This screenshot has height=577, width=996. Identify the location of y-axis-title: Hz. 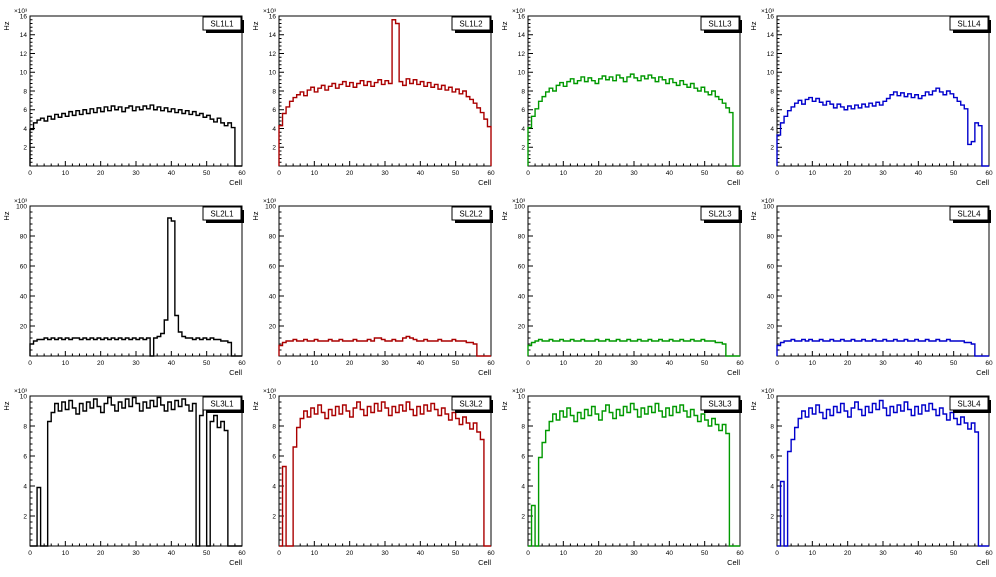
(504, 25).